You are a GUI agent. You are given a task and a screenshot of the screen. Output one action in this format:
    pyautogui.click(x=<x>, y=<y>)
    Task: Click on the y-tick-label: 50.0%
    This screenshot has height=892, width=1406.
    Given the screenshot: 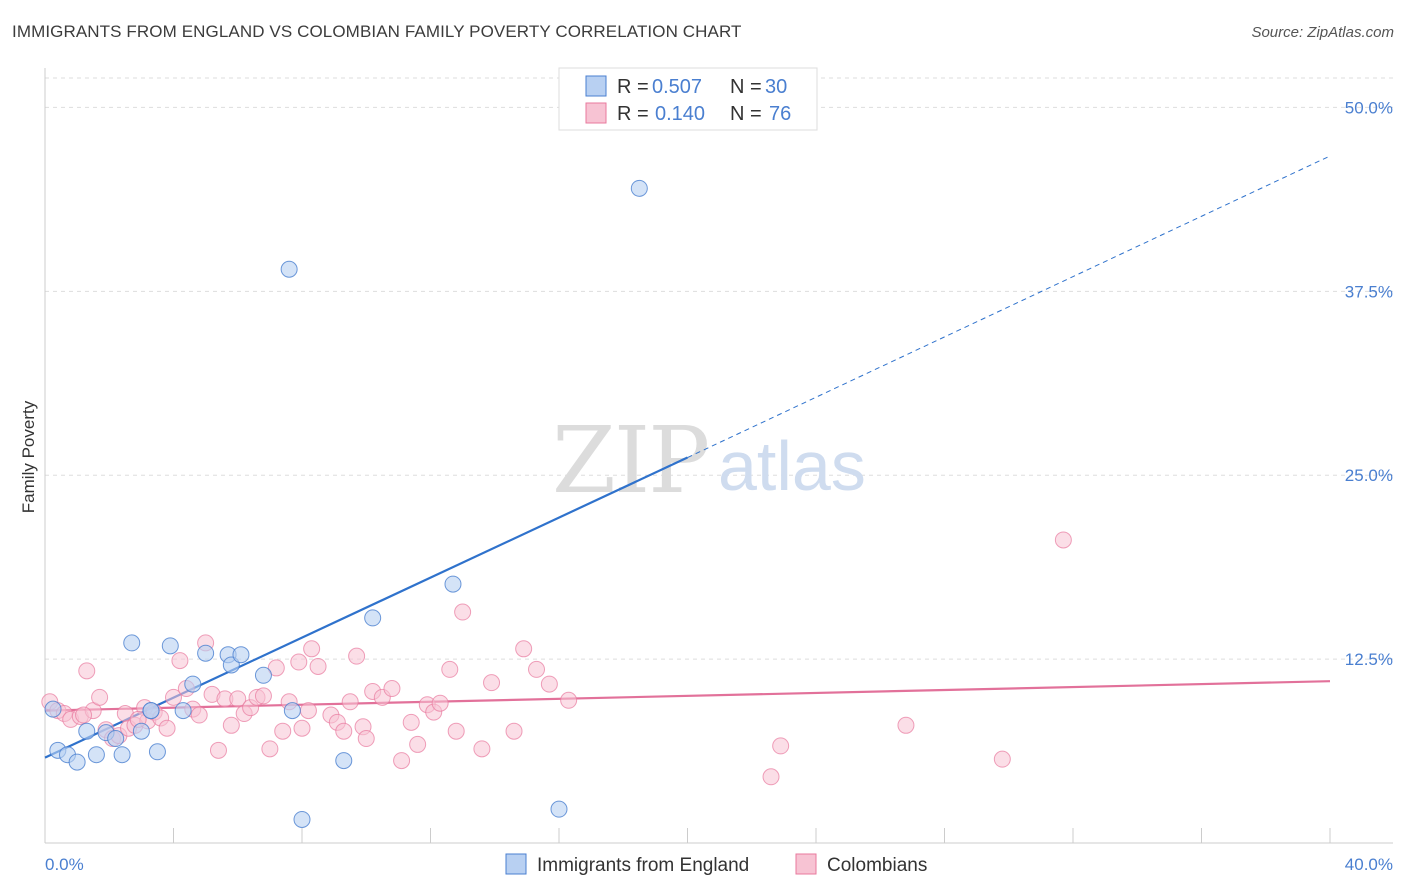 What is the action you would take?
    pyautogui.click(x=1369, y=107)
    